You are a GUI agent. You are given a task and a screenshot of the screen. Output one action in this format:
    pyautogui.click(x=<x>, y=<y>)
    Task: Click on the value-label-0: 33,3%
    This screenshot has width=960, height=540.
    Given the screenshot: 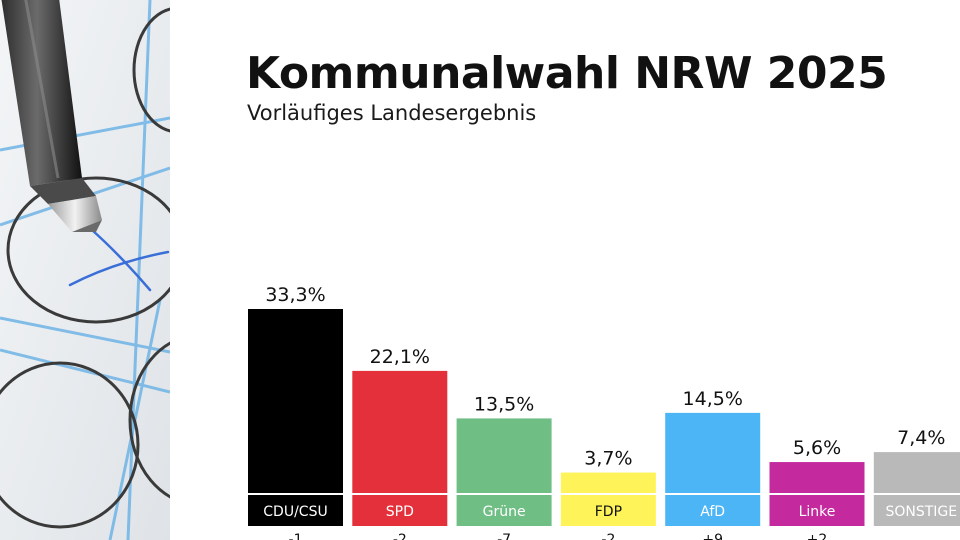 What is the action you would take?
    pyautogui.click(x=295, y=295)
    